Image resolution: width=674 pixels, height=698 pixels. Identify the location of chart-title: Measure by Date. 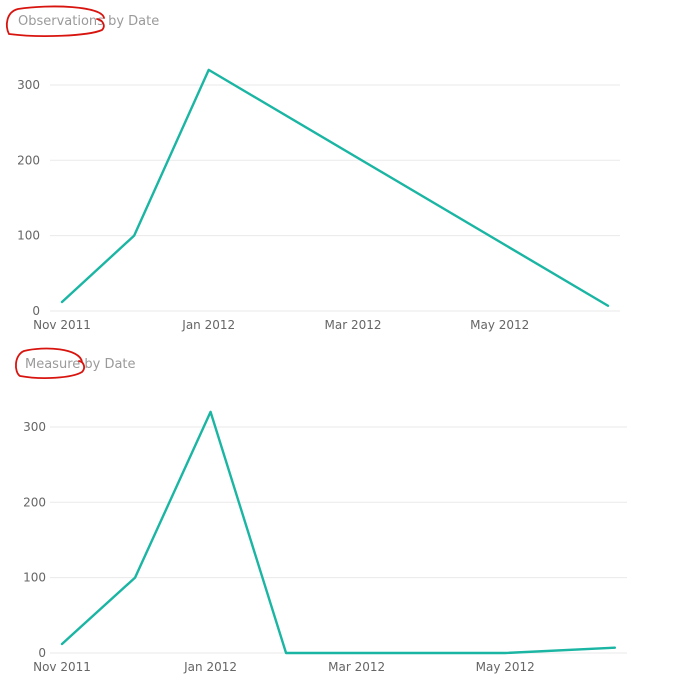
(80, 364).